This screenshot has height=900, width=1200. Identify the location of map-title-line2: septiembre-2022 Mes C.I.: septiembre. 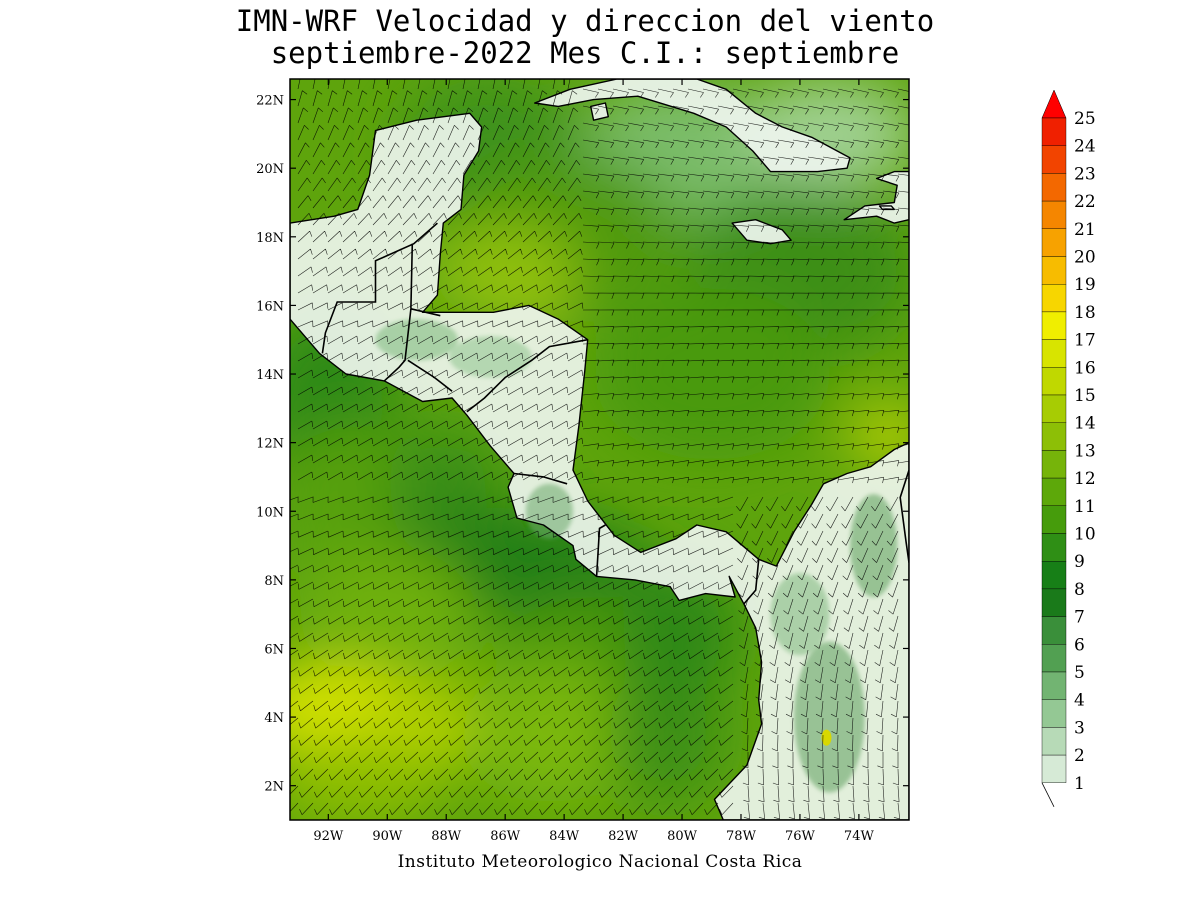
(585, 53).